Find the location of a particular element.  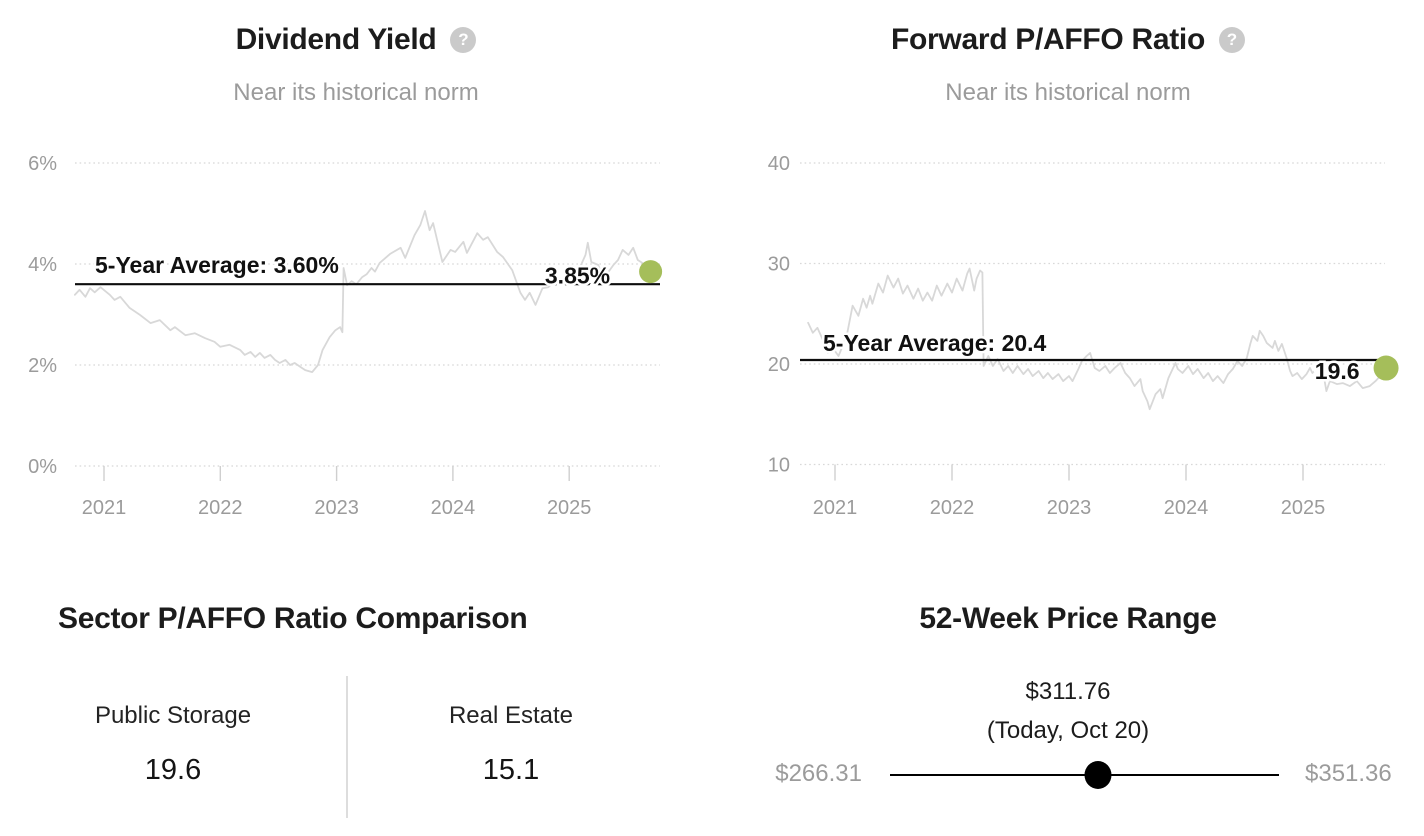

section-title: 52-Week Price Range is located at coordinates (1068, 618).